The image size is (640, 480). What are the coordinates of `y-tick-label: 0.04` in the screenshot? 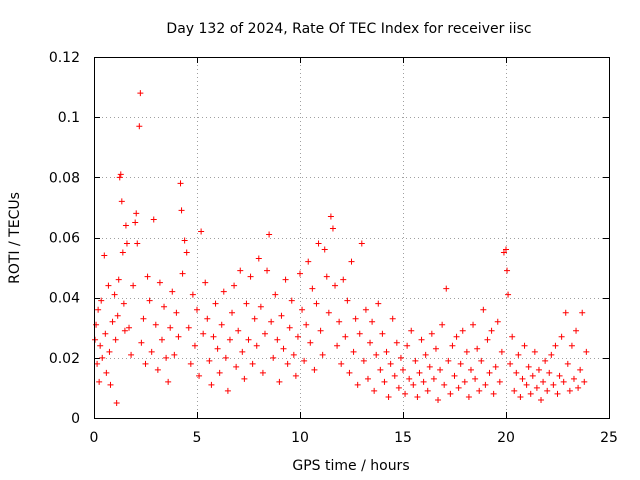 It's located at (64, 299).